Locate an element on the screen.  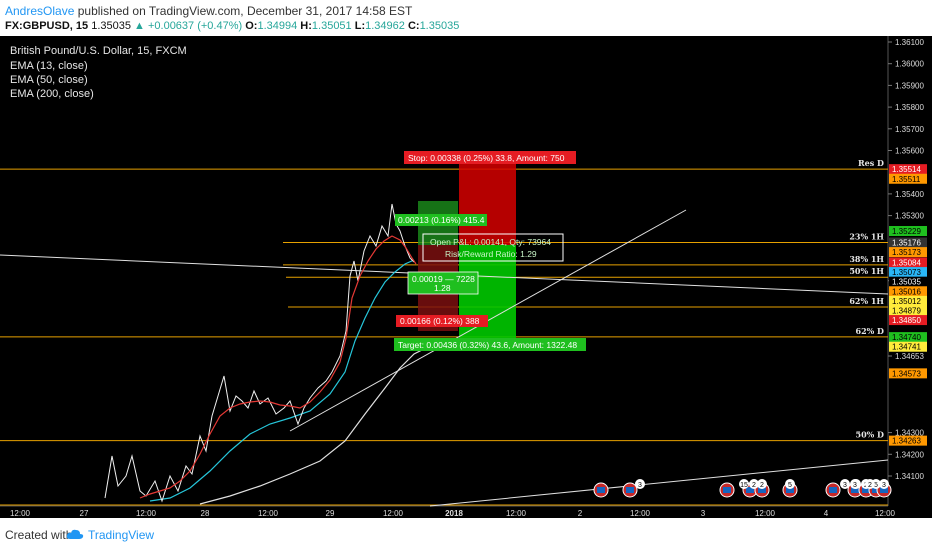
high-label: H: is located at coordinates (306, 26).